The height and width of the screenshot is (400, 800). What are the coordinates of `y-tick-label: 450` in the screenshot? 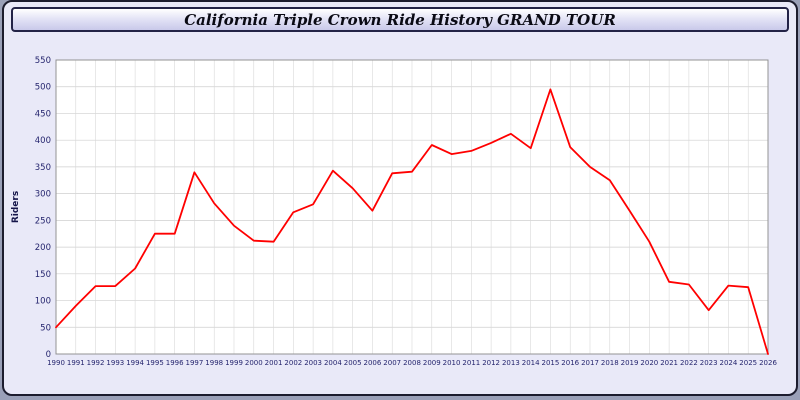 It's located at (43, 114).